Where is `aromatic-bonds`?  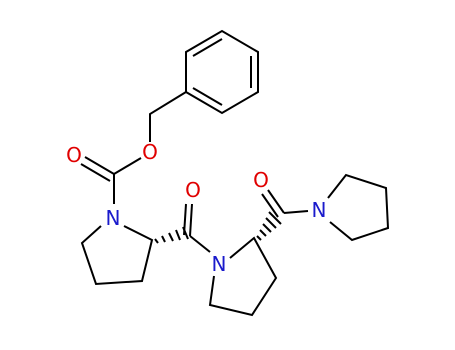
aromatic-bonds is located at coordinates (222, 72).